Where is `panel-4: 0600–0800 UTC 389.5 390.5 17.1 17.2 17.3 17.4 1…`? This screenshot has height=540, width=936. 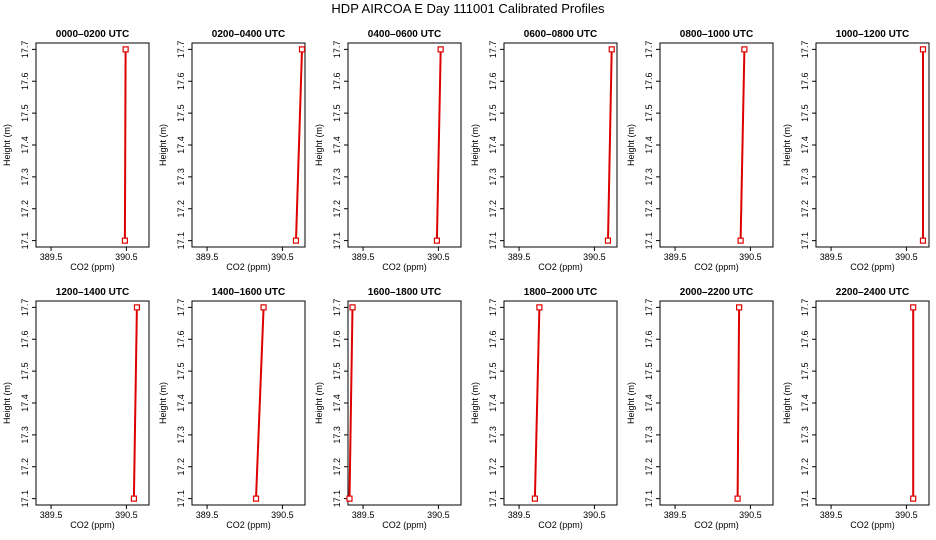 panel-4: 0600–0800 UTC 389.5 390.5 17.1 17.2 17.3 17.4 1… is located at coordinates (544, 150).